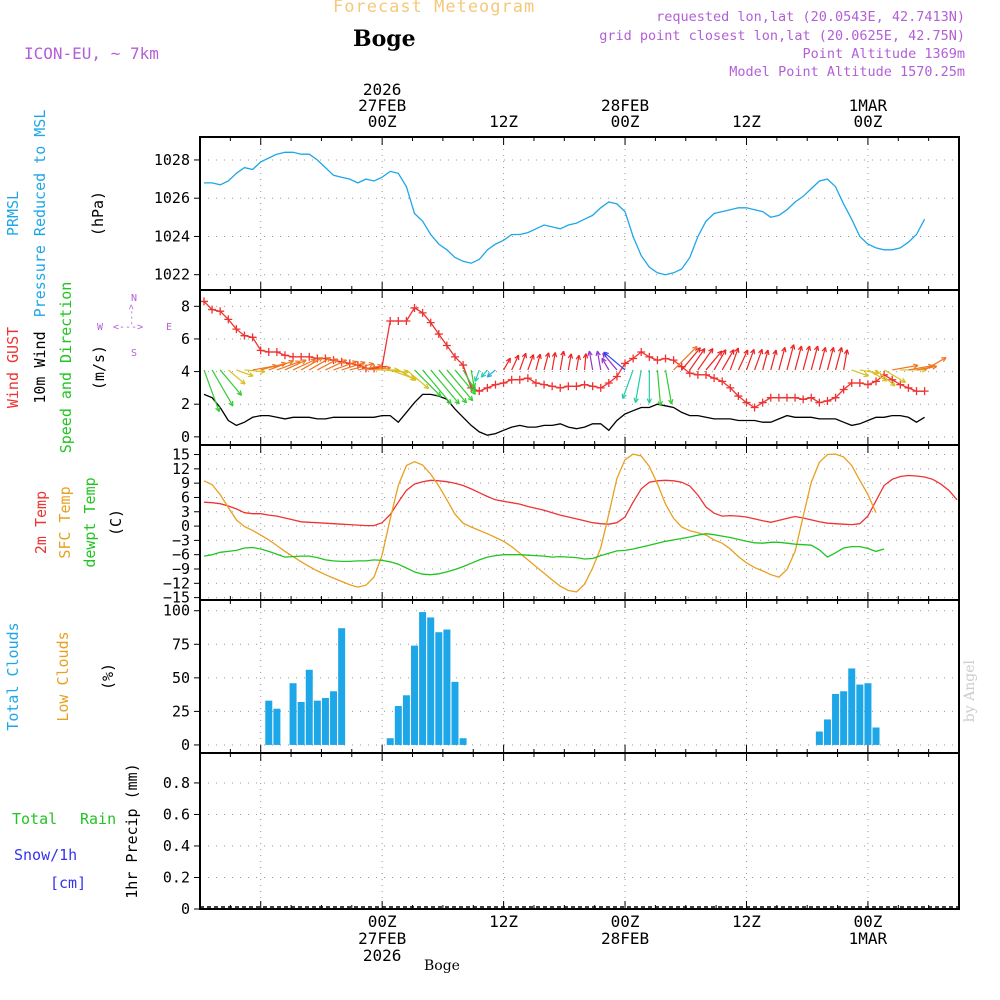 This screenshot has height=1000, width=1000. What do you see at coordinates (382, 89) in the screenshot?
I see `top-time-label: 2026` at bounding box center [382, 89].